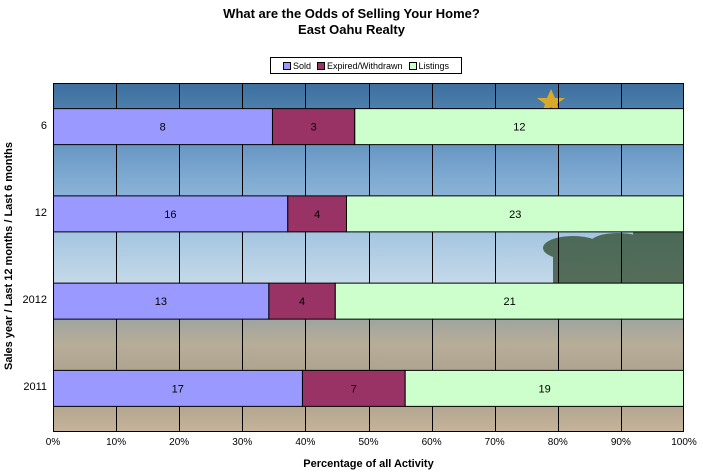 This screenshot has width=703, height=475. I want to click on chart-subtitle: East Oahu Realty, so click(351, 29).